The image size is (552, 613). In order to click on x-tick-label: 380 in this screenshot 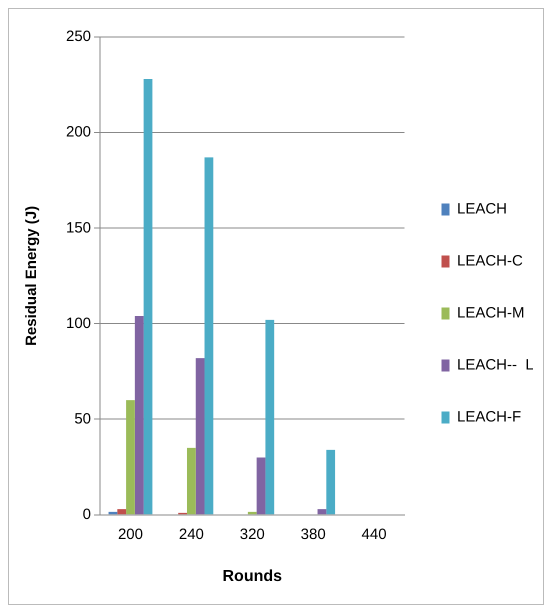, I will do `click(313, 534)`.